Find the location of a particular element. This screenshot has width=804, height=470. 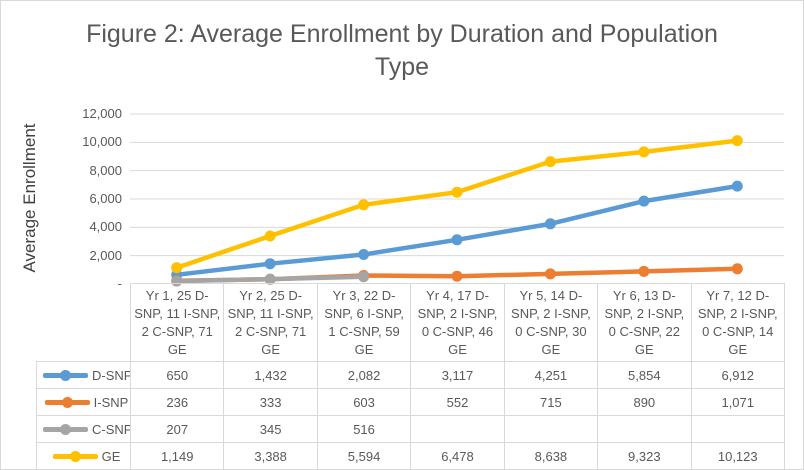

legend-label: GE is located at coordinates (111, 457).